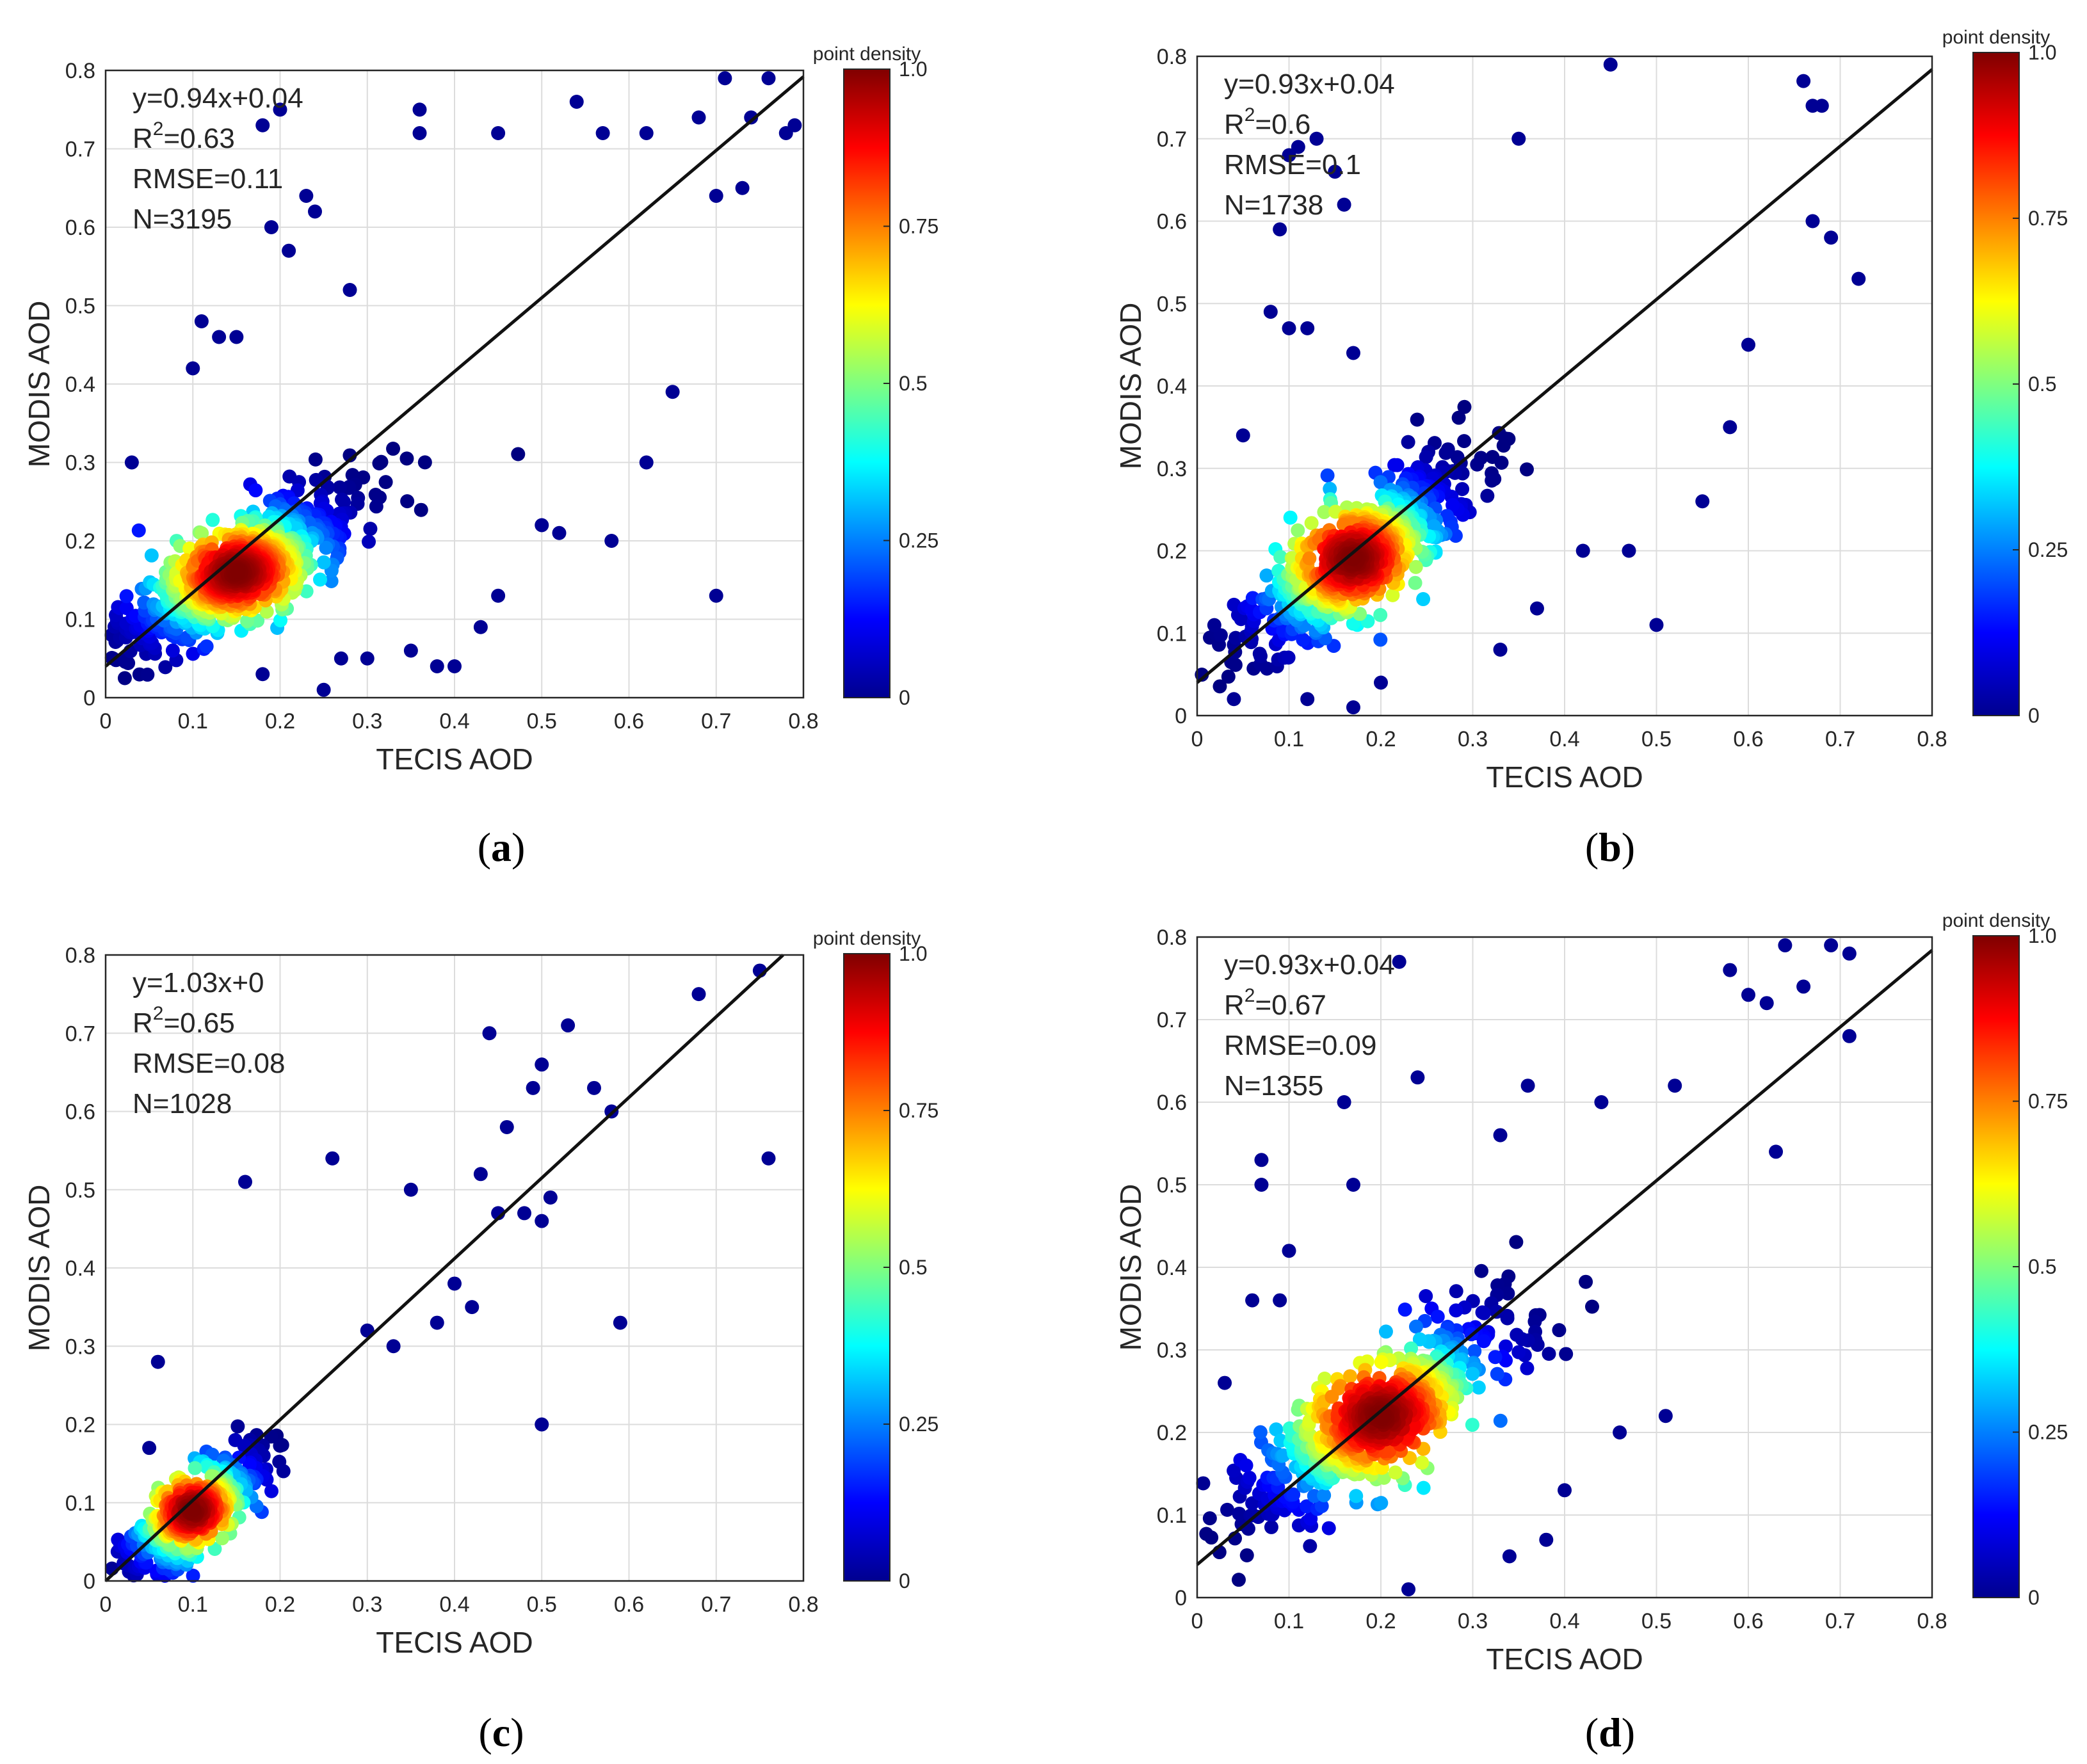 This screenshot has height=1764, width=2087. What do you see at coordinates (803, 1604) in the screenshot?
I see `x-tick-label: 0.8` at bounding box center [803, 1604].